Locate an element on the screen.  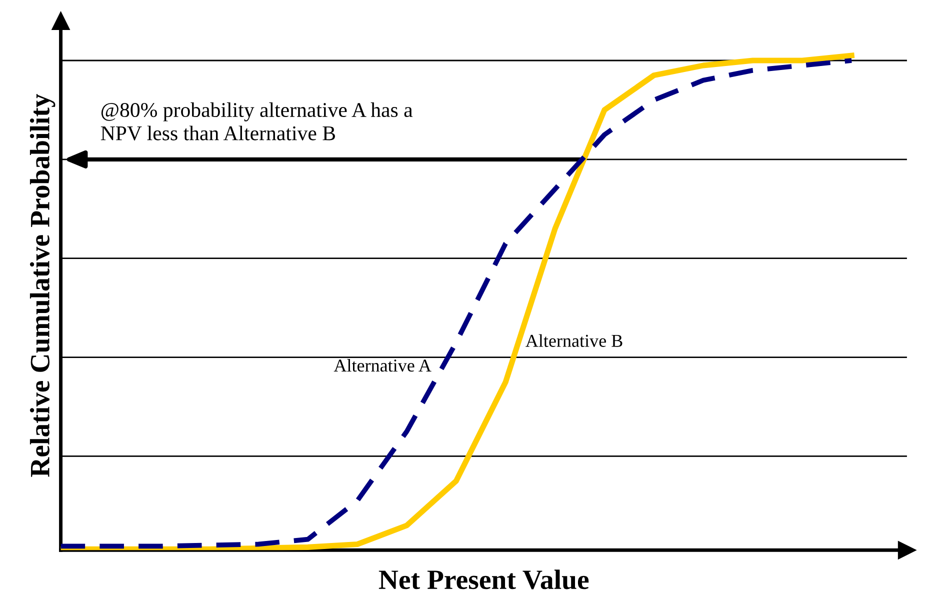
y-axis-title: Relative Cumulative Probability is located at coordinates (43, 285).